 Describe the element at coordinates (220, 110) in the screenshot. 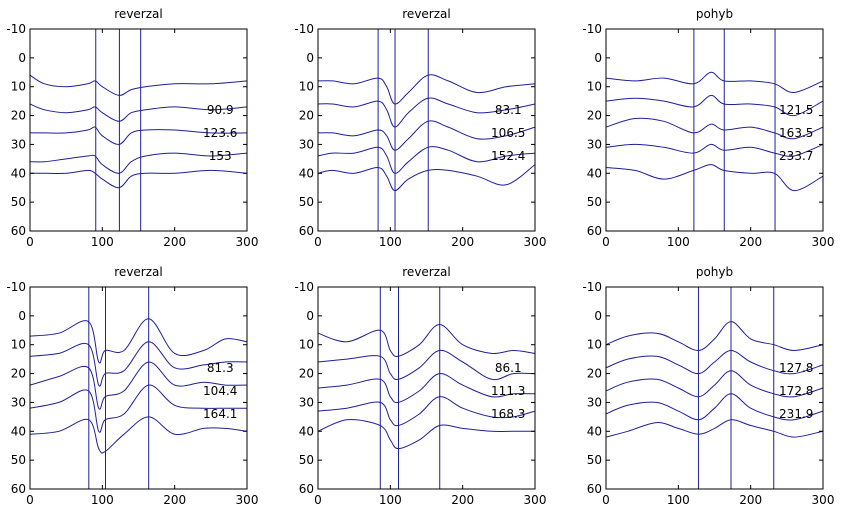

I see `marker-label-1: 90.9` at that location.